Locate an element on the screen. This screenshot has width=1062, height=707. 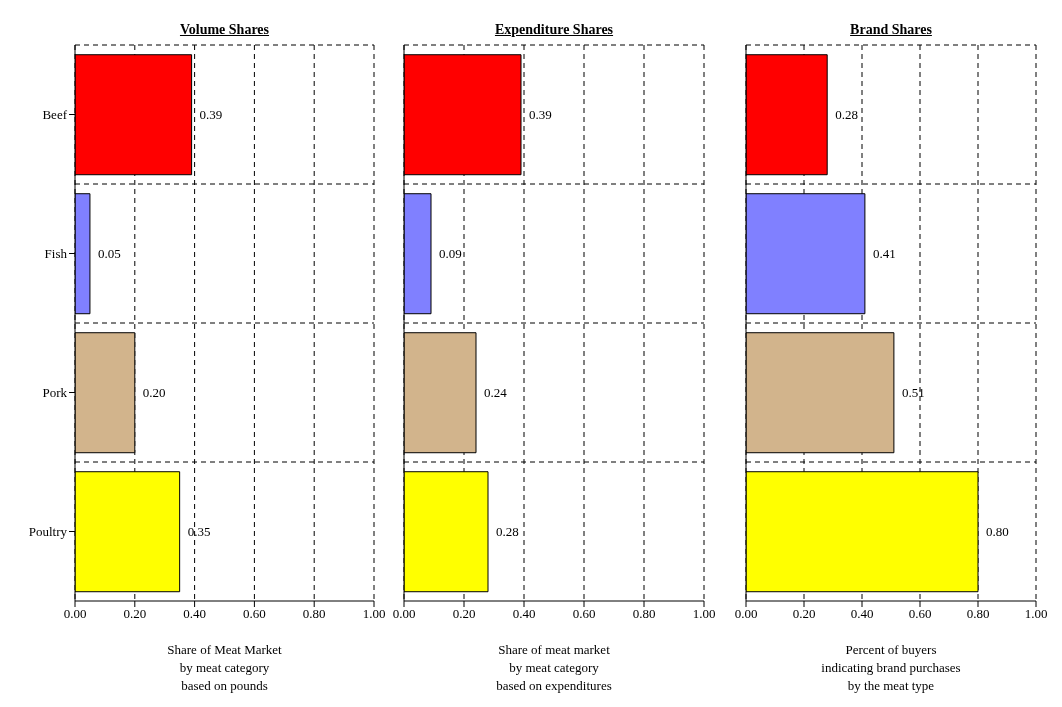
data-label: 0.51 is located at coordinates (913, 393).